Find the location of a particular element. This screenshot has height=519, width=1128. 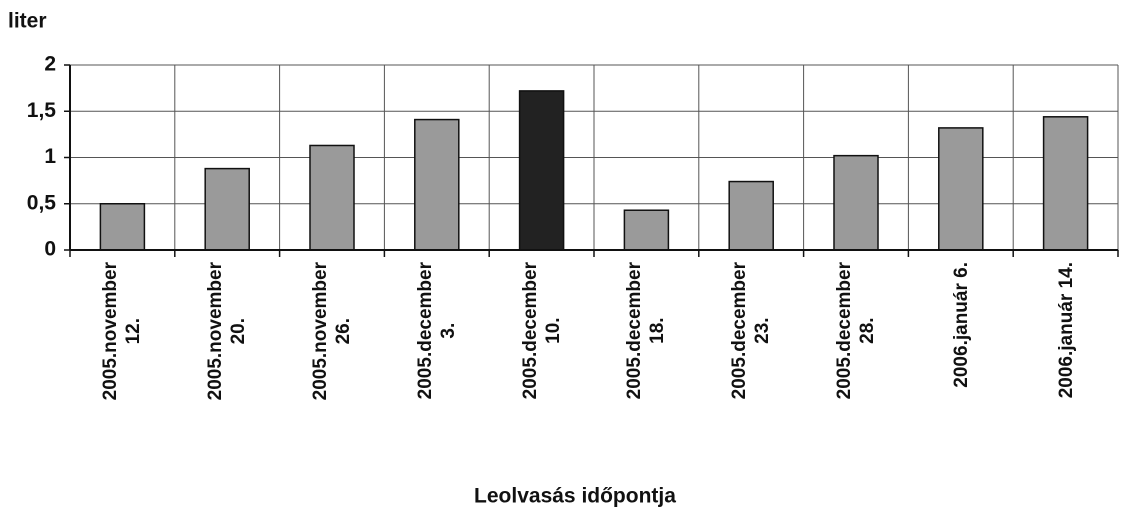

x-tick-label-box: 2005.december 3. is located at coordinates (437, 367).